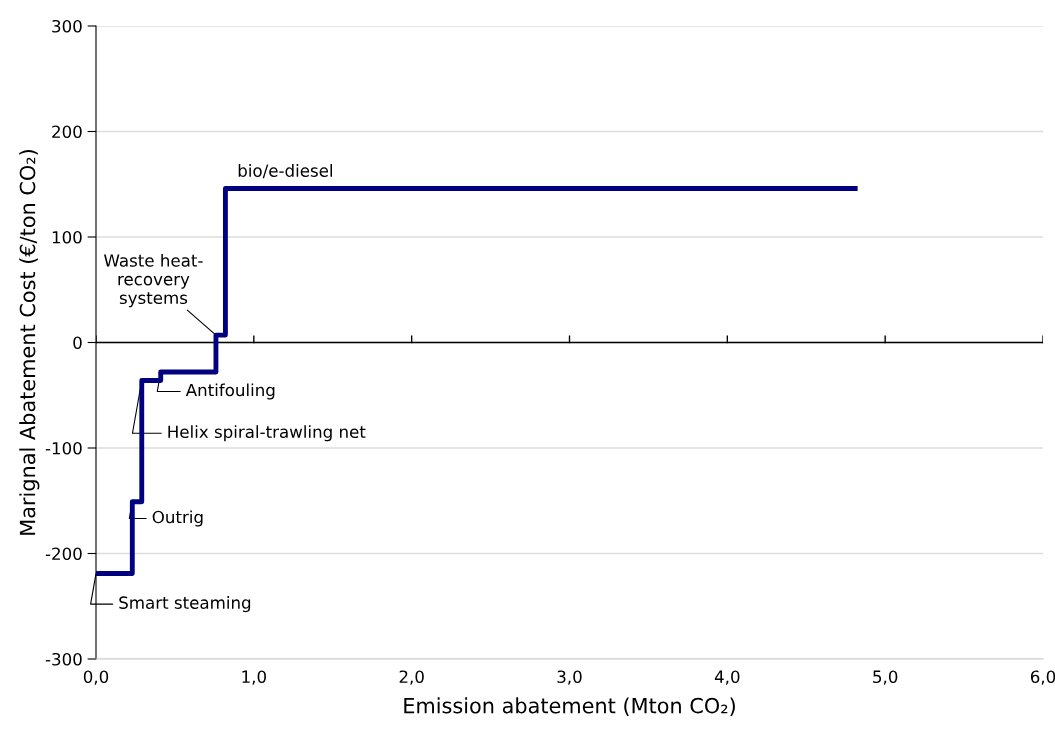 The height and width of the screenshot is (735, 1055). Describe the element at coordinates (67, 26) in the screenshot. I see `y-tick-label: 300` at that location.